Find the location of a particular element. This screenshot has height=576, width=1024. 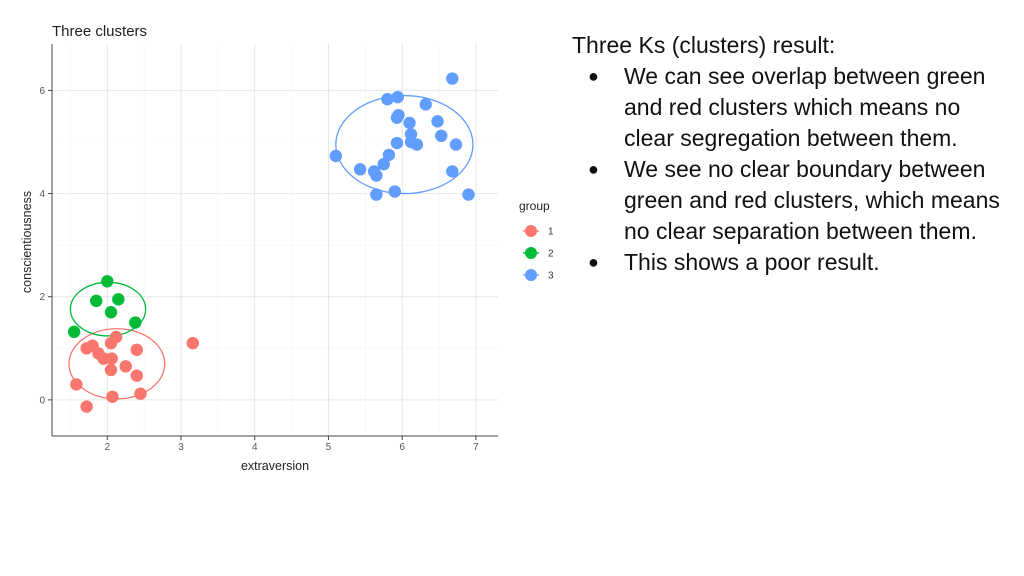

legend-label: 1 is located at coordinates (551, 232).